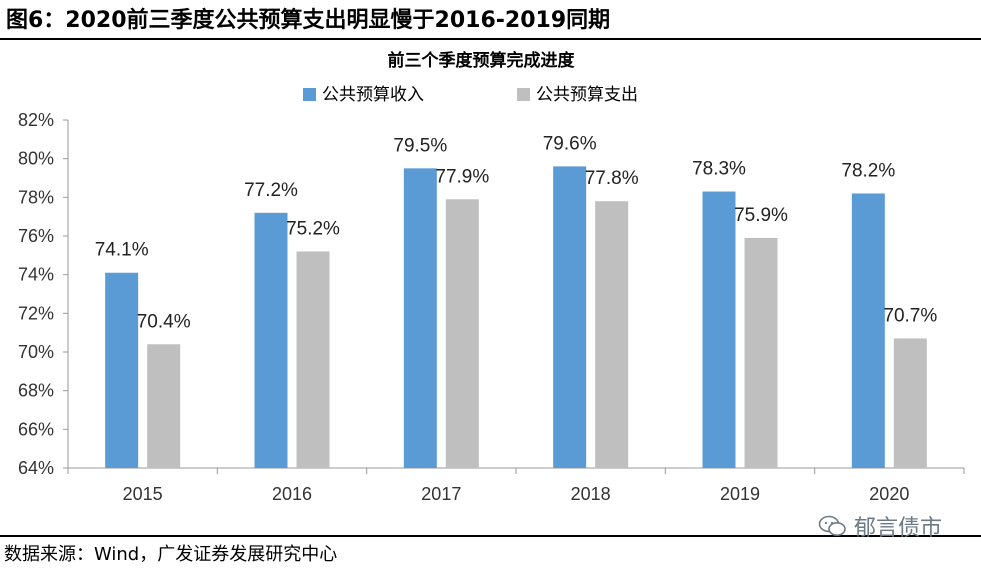 Image resolution: width=981 pixels, height=571 pixels. Describe the element at coordinates (868, 330) in the screenshot. I see `bar-revenue-2020` at that location.